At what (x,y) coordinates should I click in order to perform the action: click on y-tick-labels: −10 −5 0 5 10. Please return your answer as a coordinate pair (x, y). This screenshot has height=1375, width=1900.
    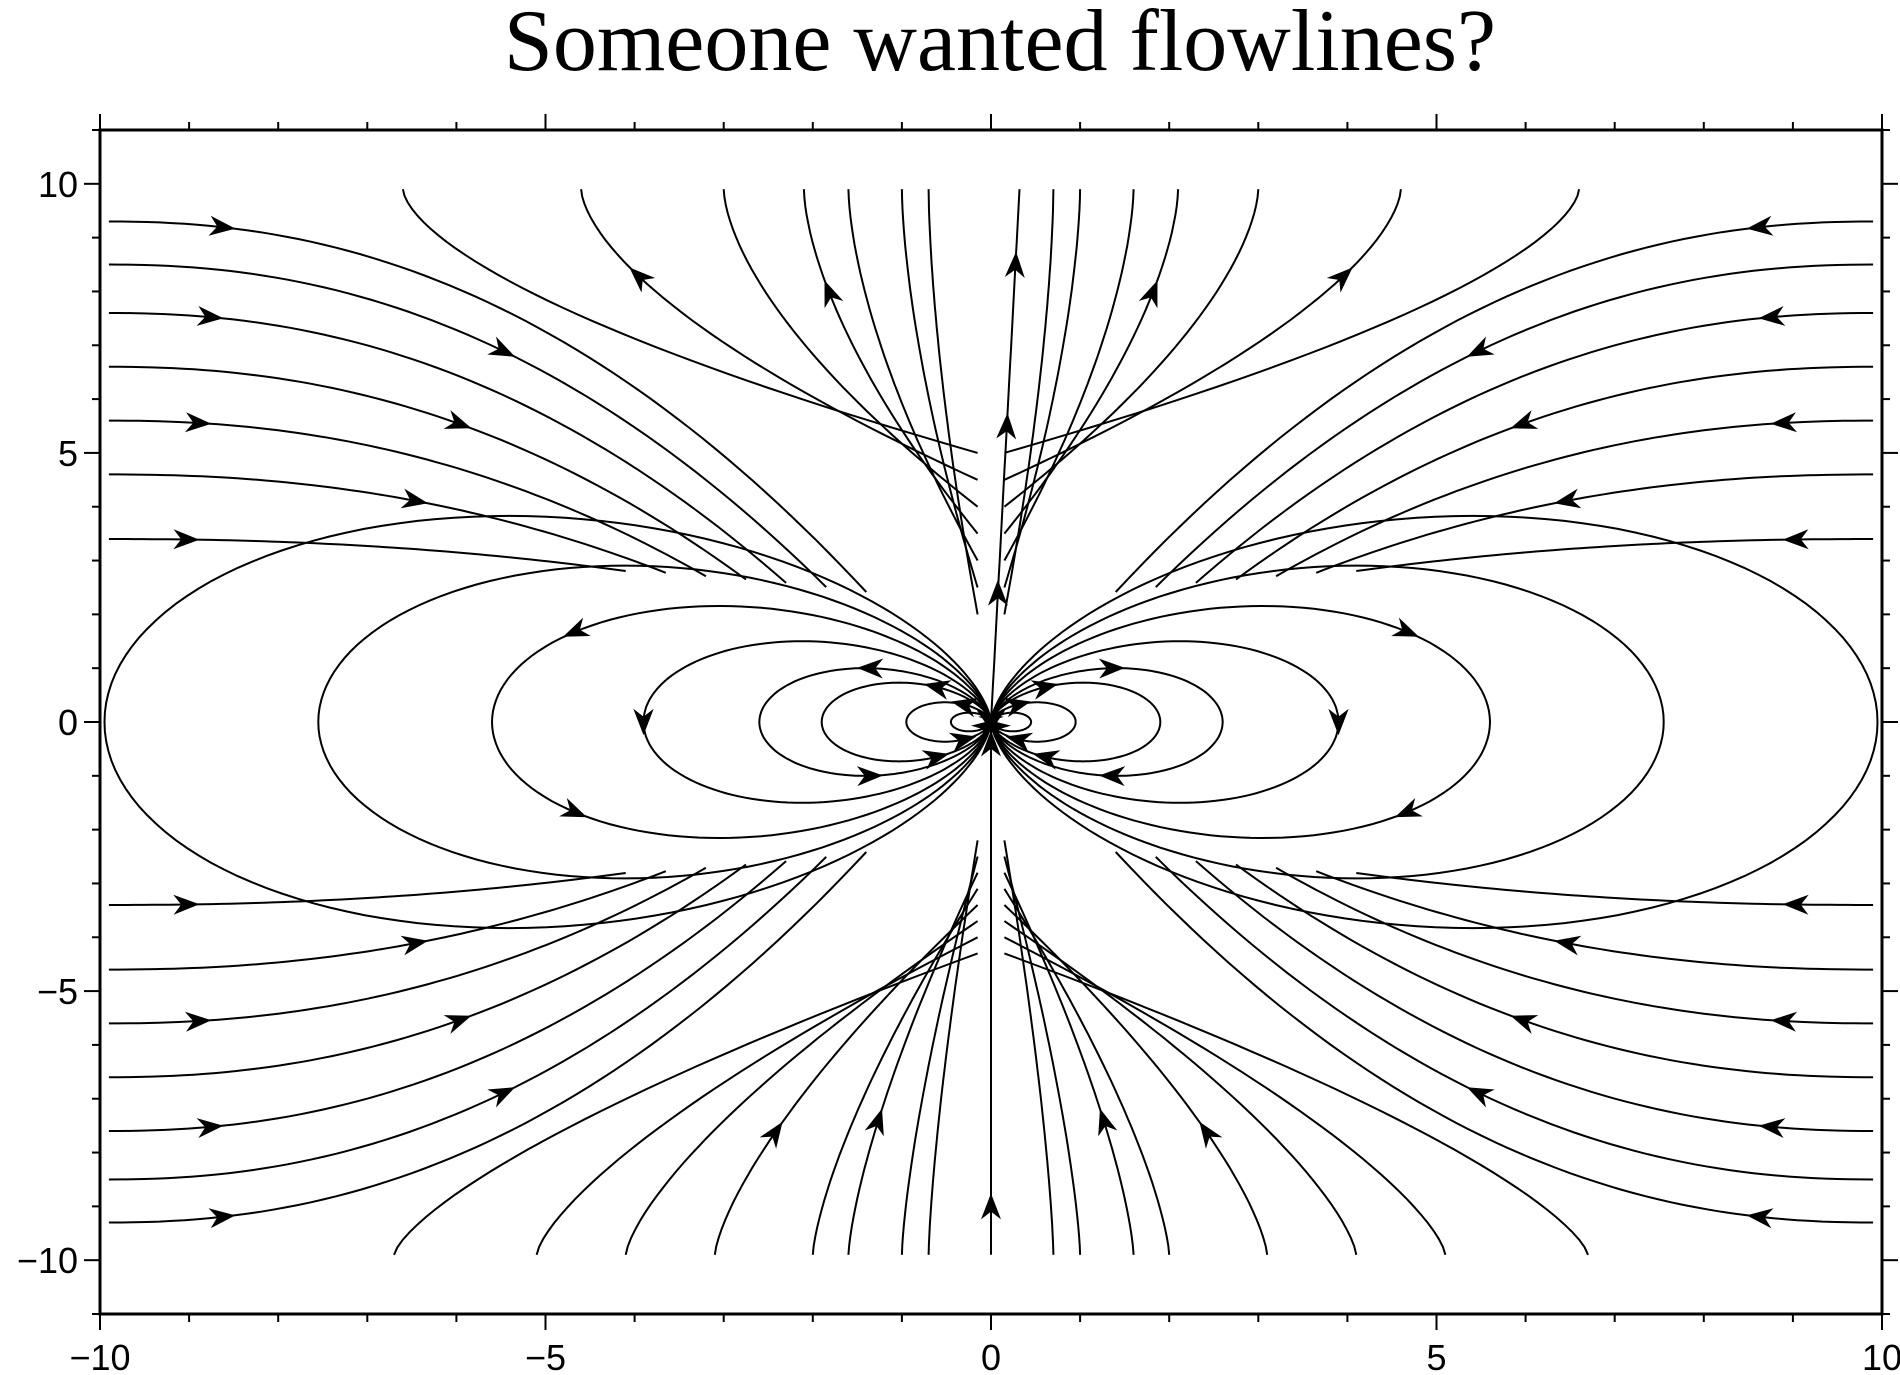
    Looking at the image, I should click on (47, 722).